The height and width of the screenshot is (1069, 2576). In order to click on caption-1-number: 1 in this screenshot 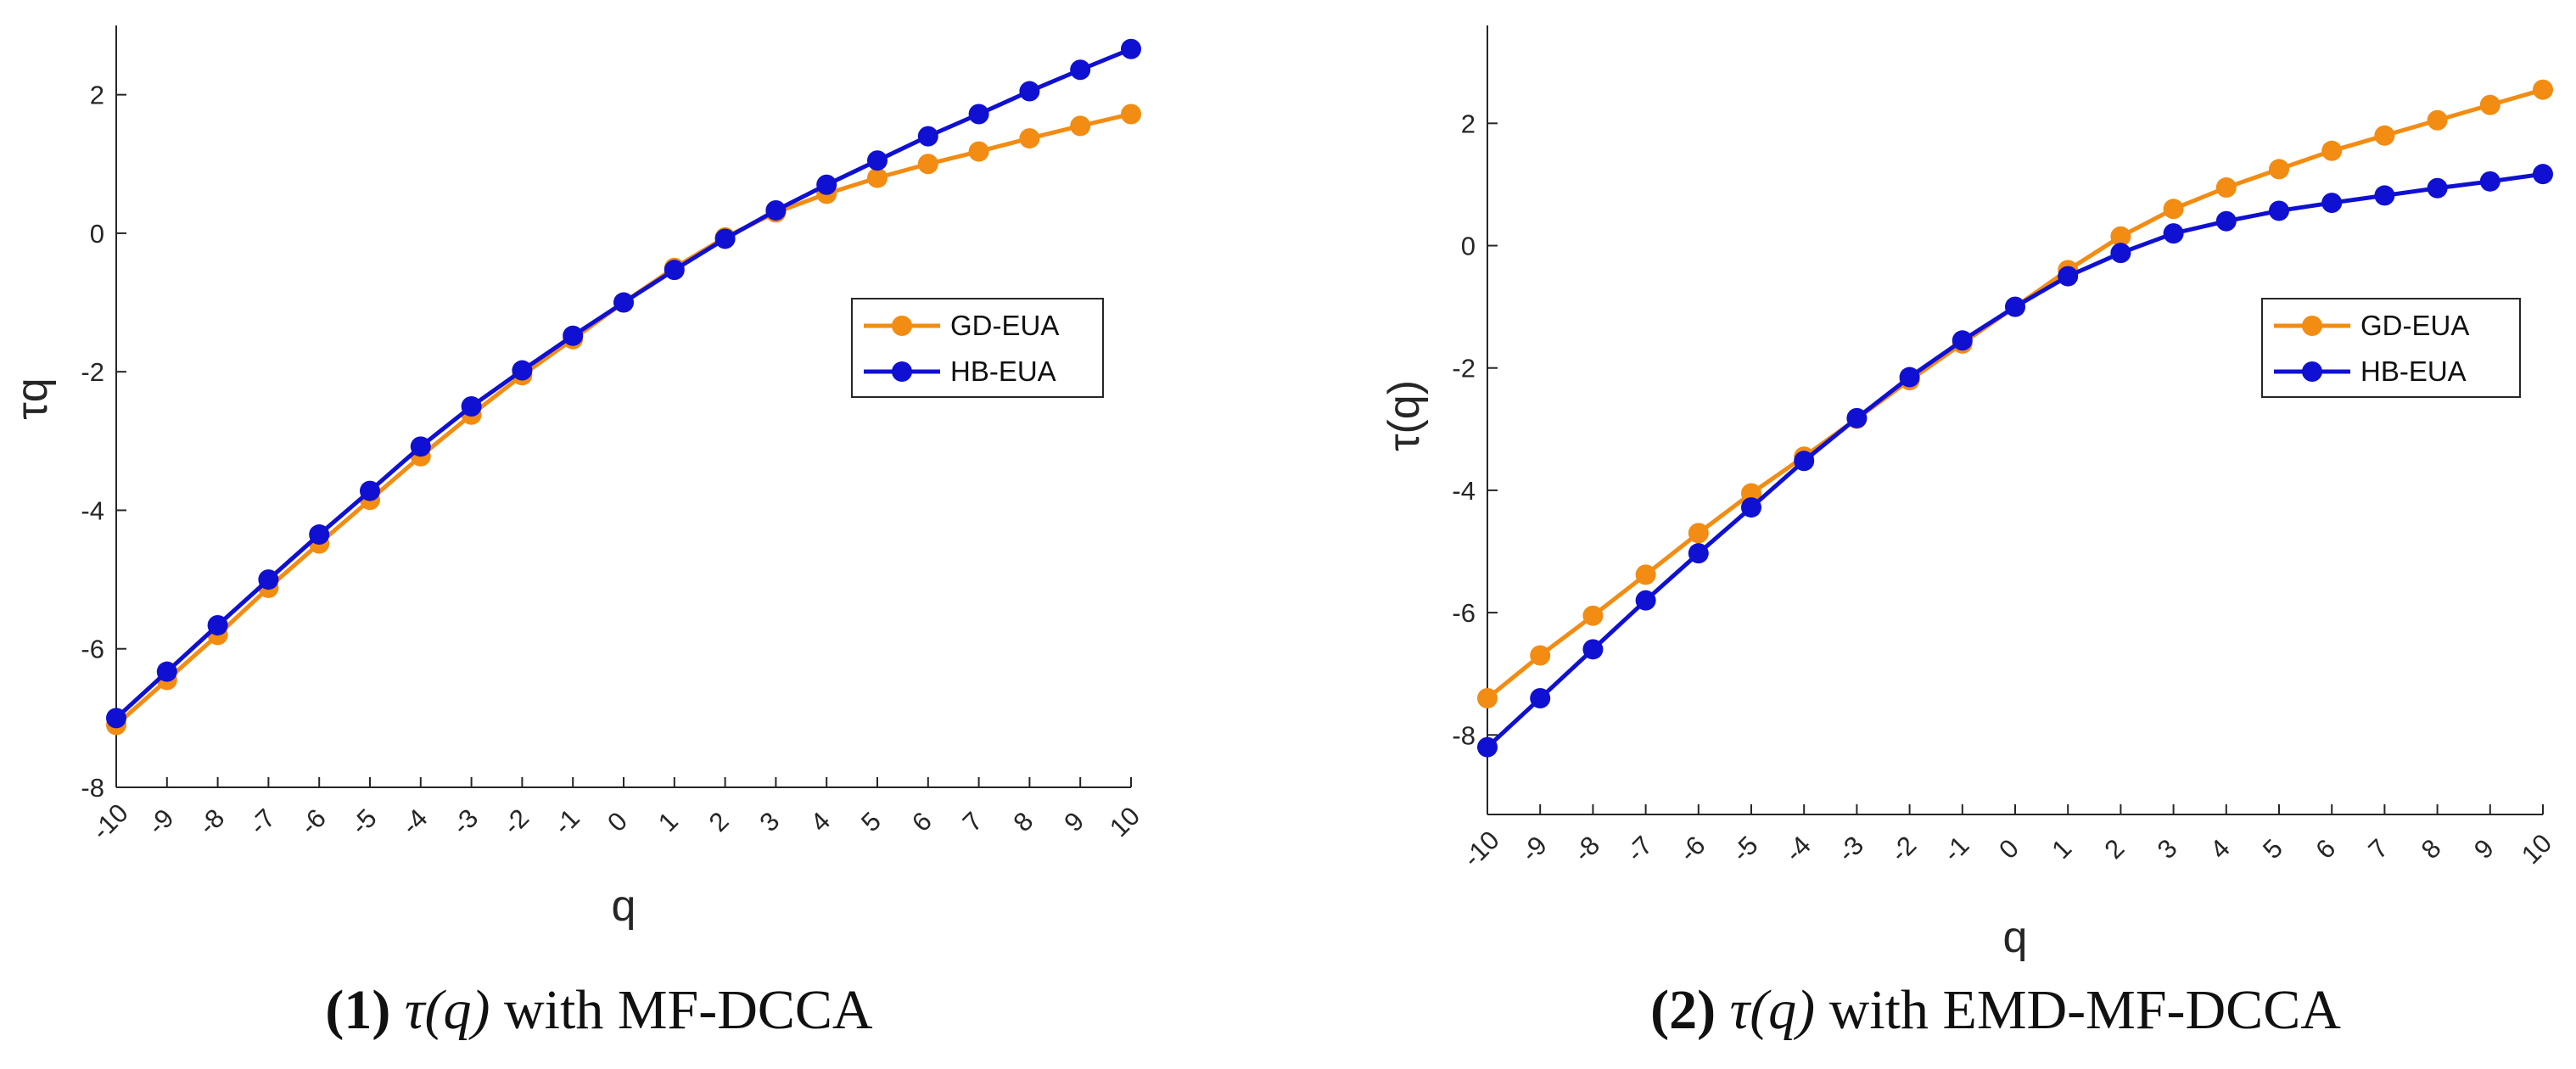, I will do `click(358, 1010)`.